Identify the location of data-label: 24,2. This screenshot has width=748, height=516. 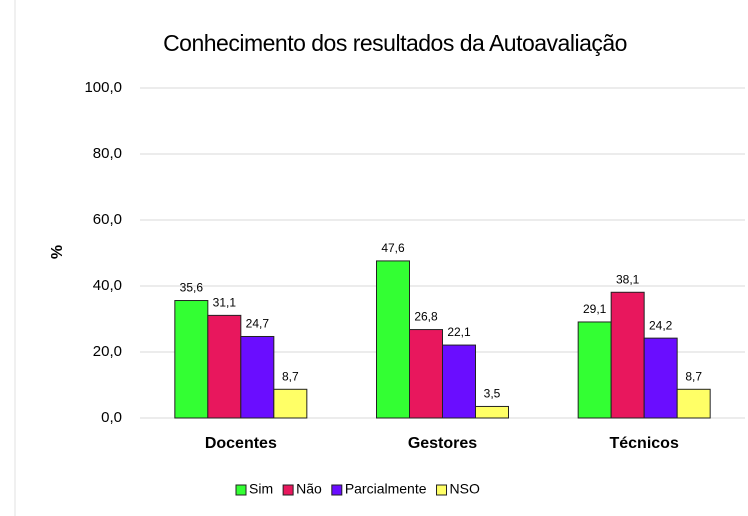
(661, 325).